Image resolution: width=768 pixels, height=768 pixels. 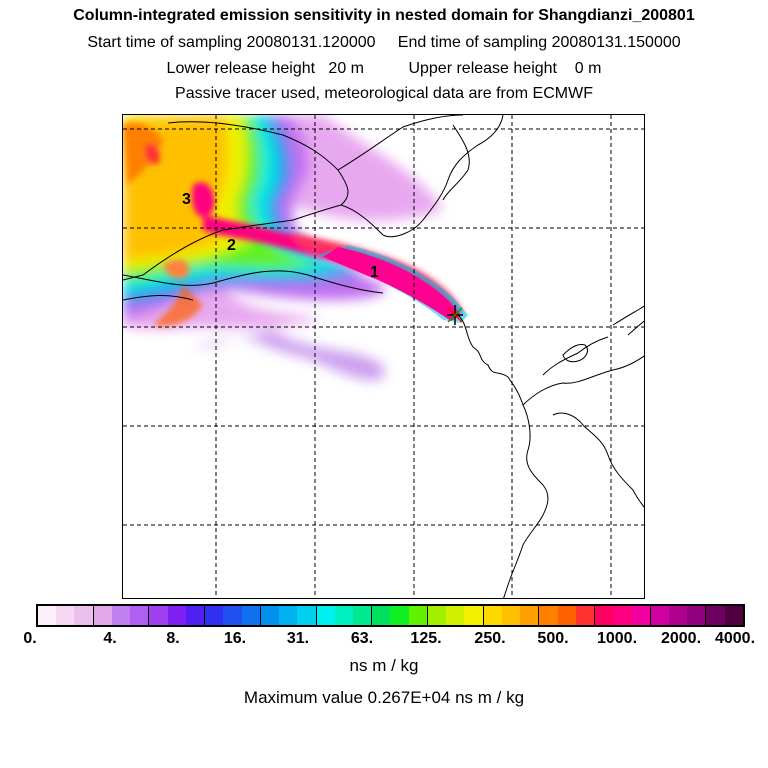 What do you see at coordinates (362, 638) in the screenshot?
I see `colorbar-tick-label: 63.` at bounding box center [362, 638].